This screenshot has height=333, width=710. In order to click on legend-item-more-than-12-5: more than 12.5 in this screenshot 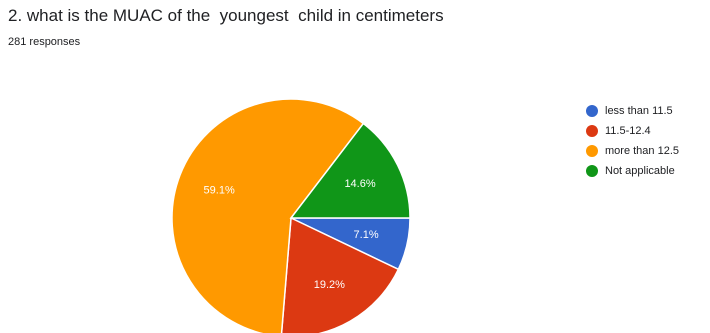, I will do `click(632, 151)`.